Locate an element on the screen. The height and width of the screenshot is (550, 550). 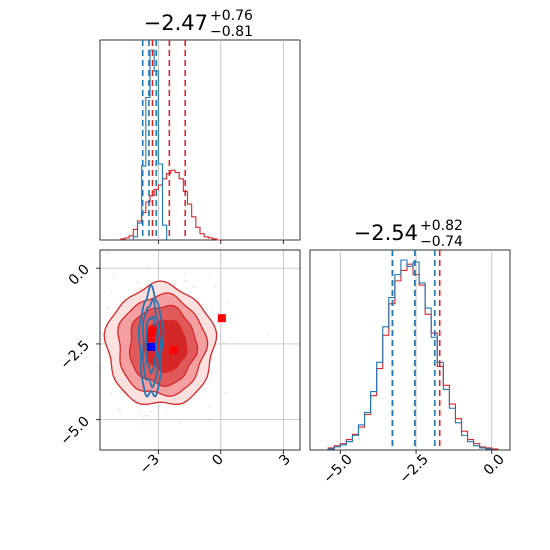
hist2-series-0-step is located at coordinates (413, 356).